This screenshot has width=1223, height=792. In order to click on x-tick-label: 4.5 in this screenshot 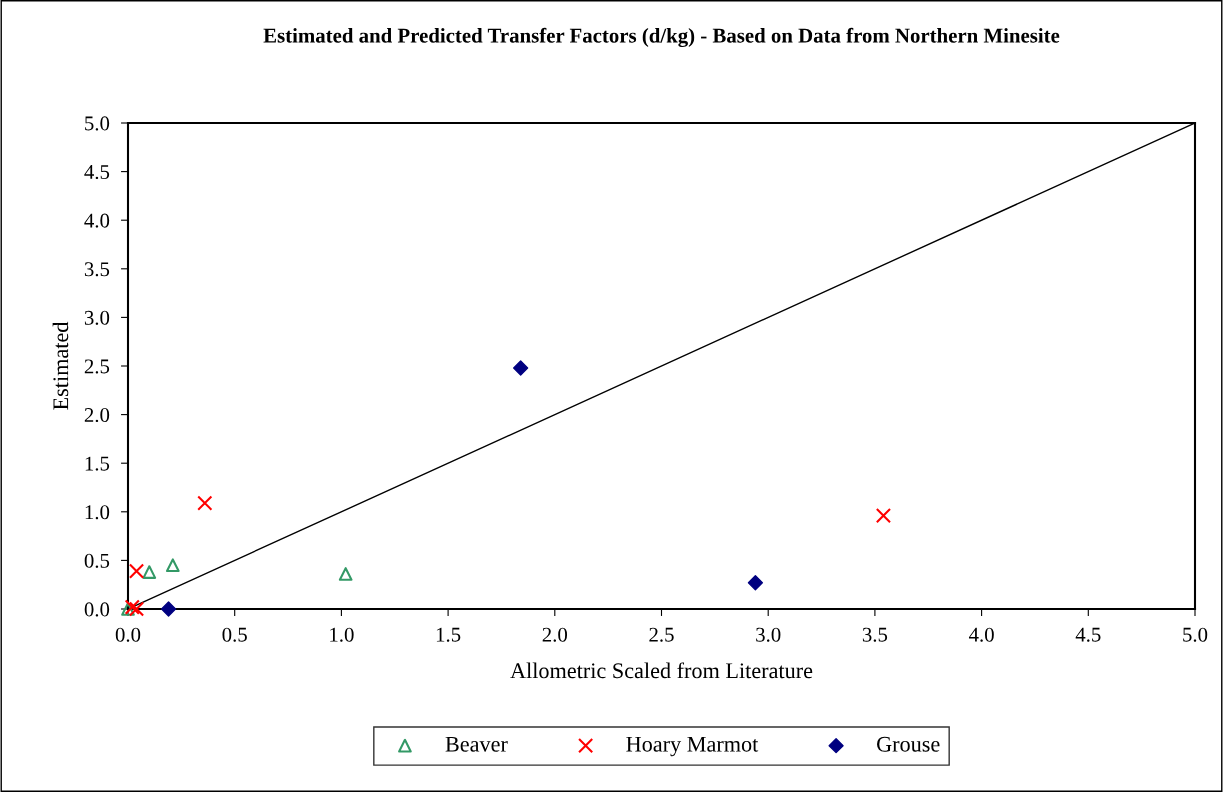, I will do `click(1088, 634)`.